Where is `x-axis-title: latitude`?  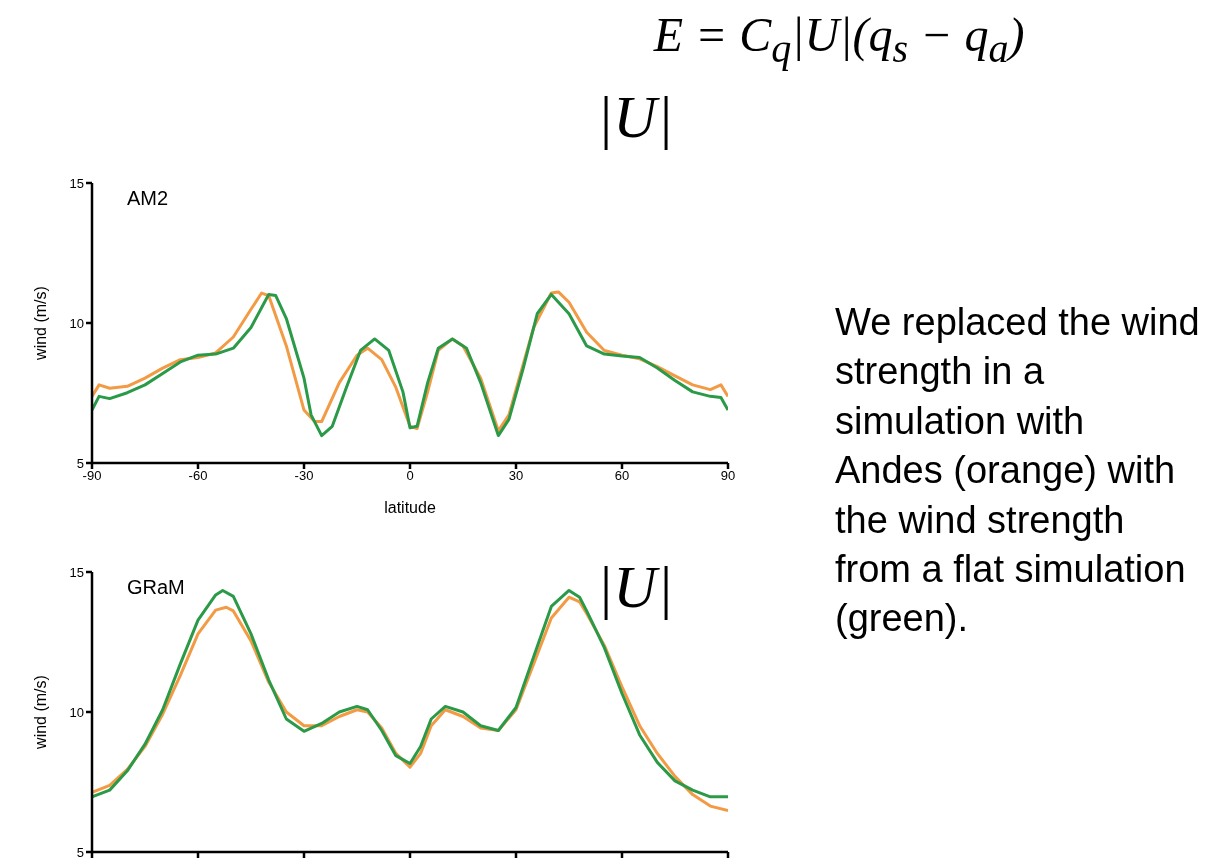
x-axis-title: latitude is located at coordinates (410, 507).